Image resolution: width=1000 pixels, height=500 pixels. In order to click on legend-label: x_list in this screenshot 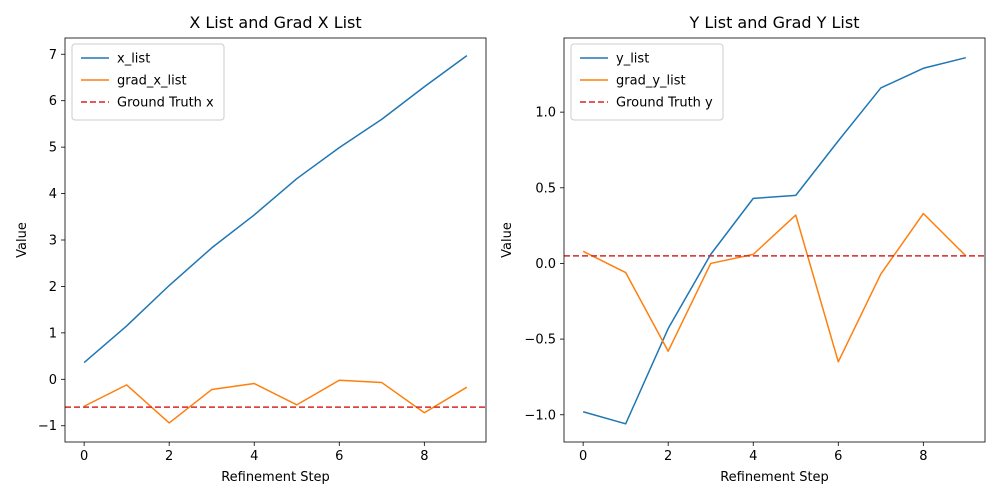, I will do `click(133, 59)`.